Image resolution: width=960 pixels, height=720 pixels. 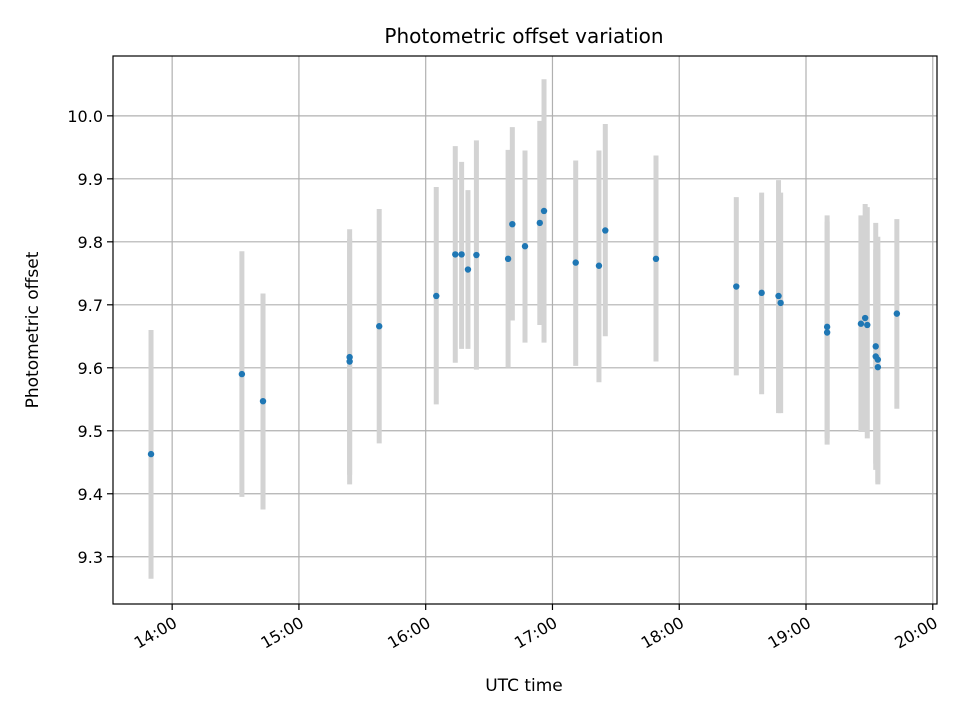 What do you see at coordinates (85, 116) in the screenshot?
I see `y-tick-label: 10.0` at bounding box center [85, 116].